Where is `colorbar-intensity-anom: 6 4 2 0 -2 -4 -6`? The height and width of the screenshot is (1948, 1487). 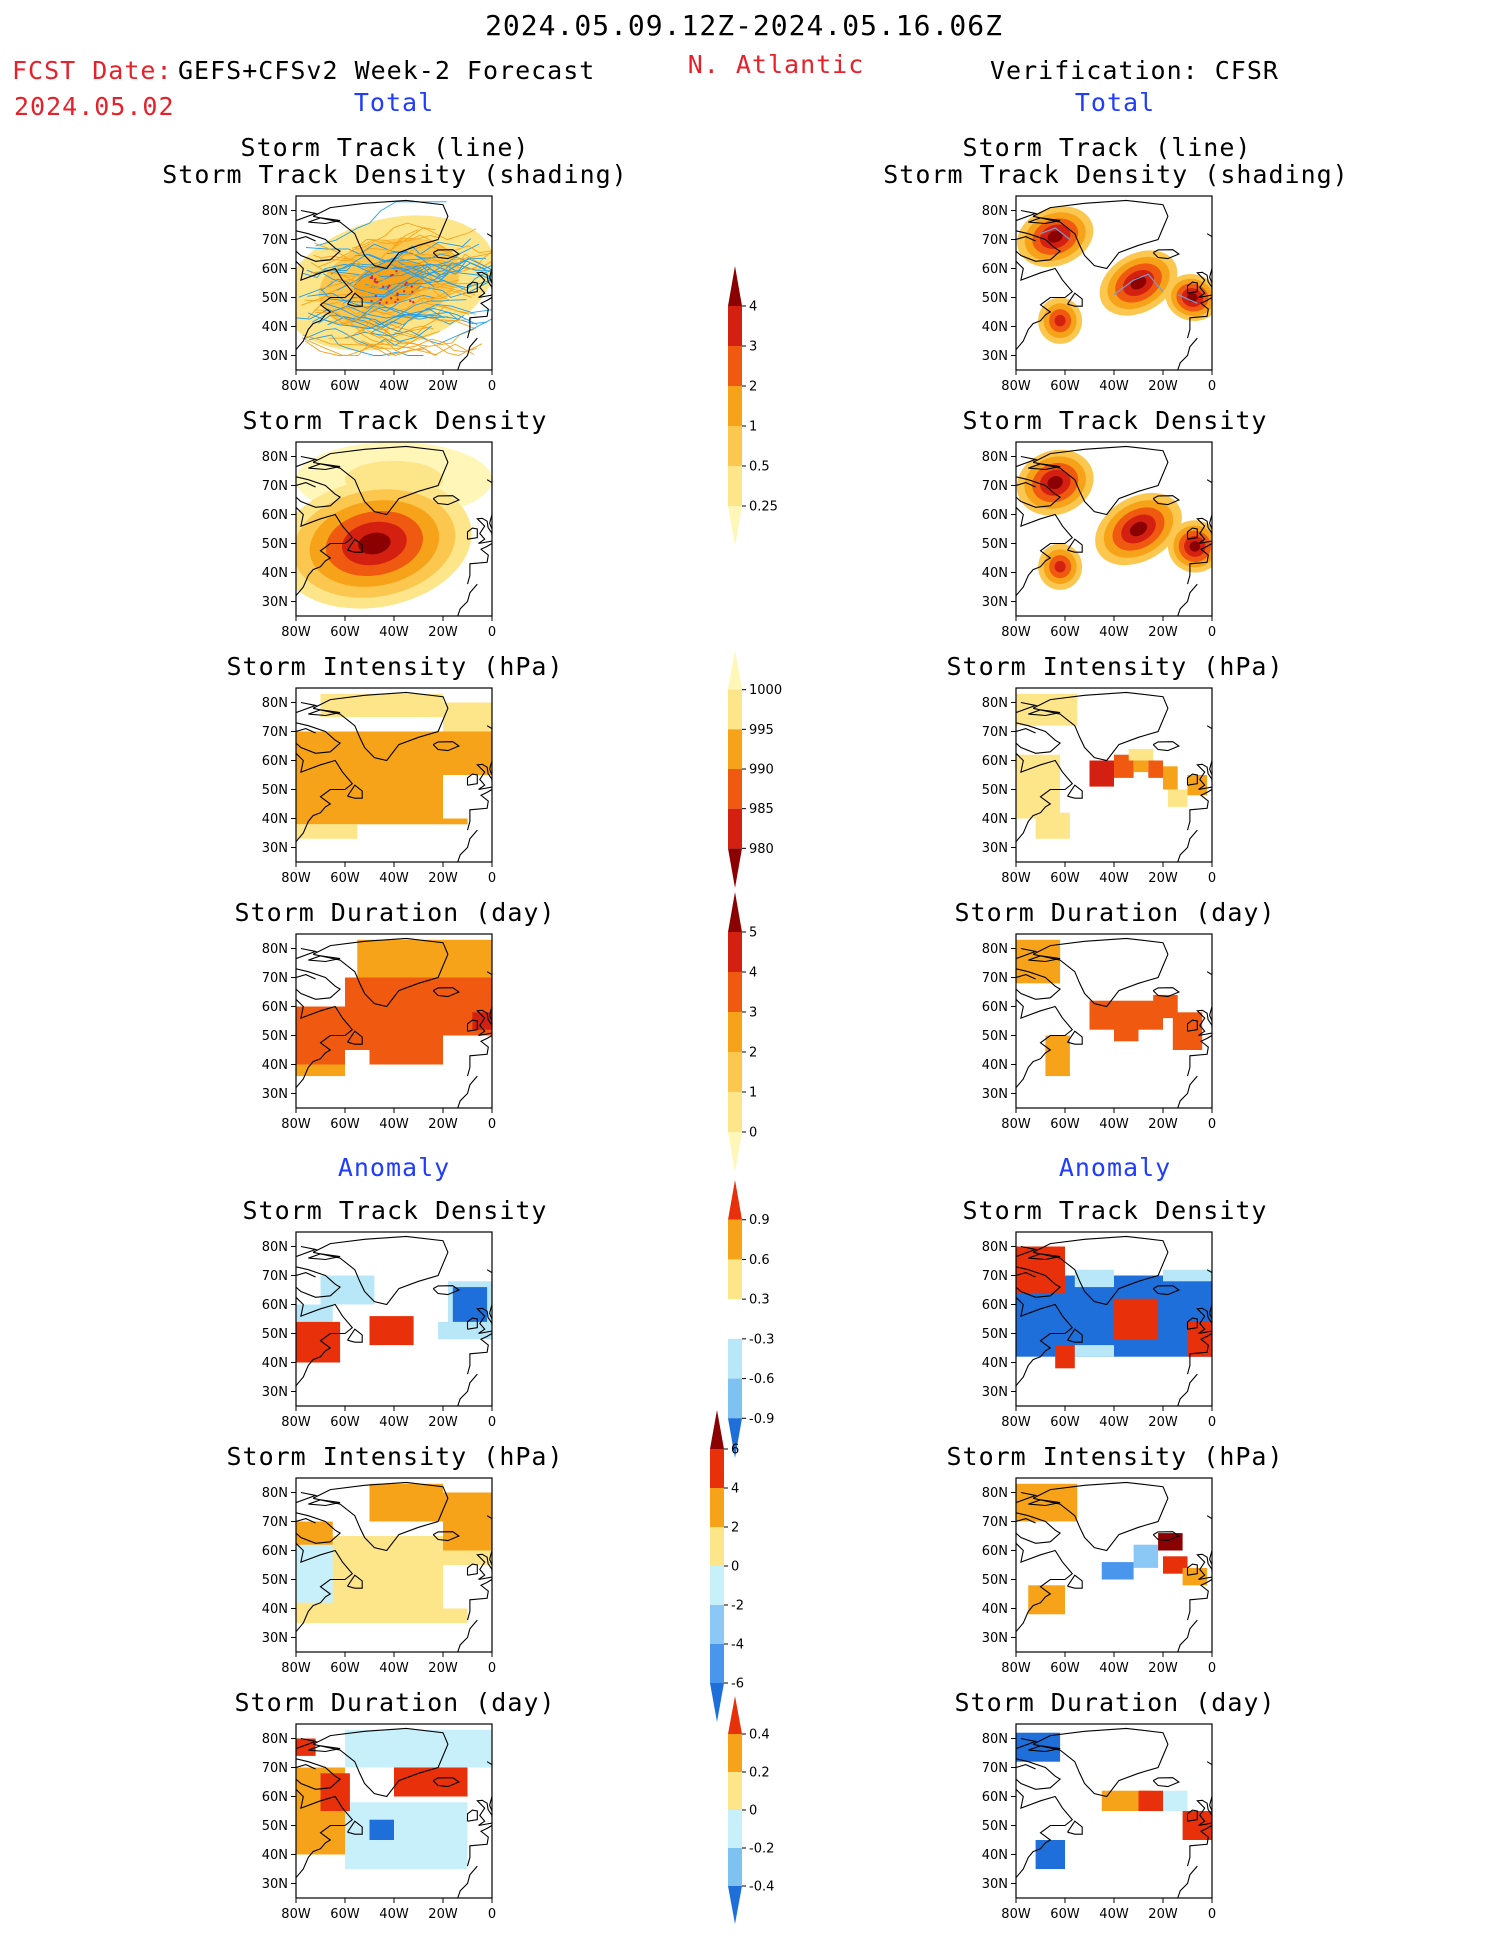 colorbar-intensity-anom: 6 4 2 0 -2 -4 -6 is located at coordinates (745, 1573).